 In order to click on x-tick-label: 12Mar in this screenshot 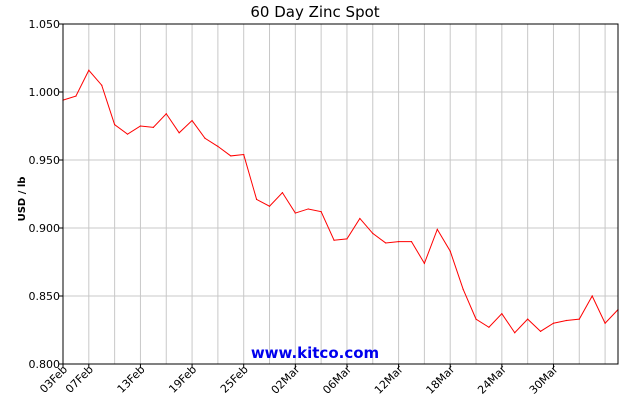, I will do `click(389, 380)`.